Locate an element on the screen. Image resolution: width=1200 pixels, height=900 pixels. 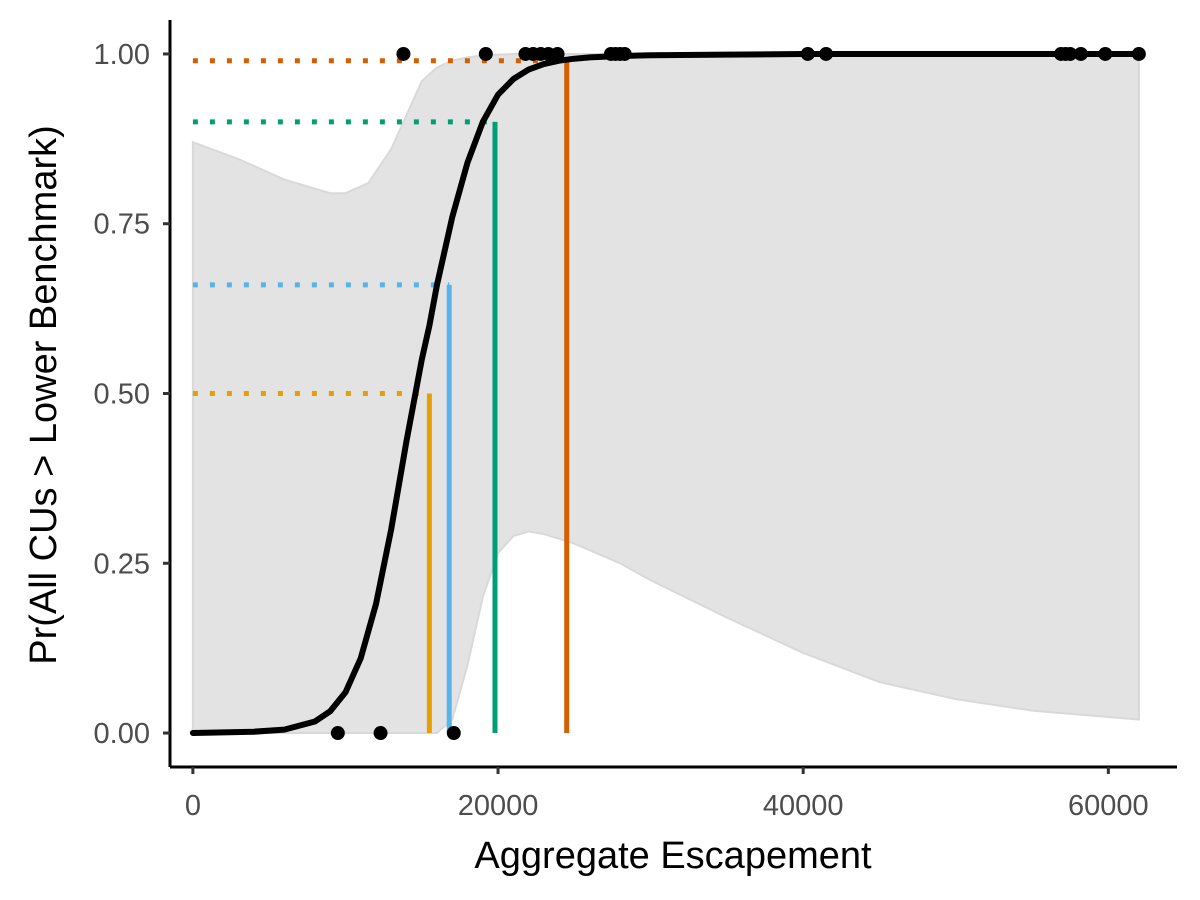
x-axis-title: Aggregate Escapement is located at coordinates (673, 856).